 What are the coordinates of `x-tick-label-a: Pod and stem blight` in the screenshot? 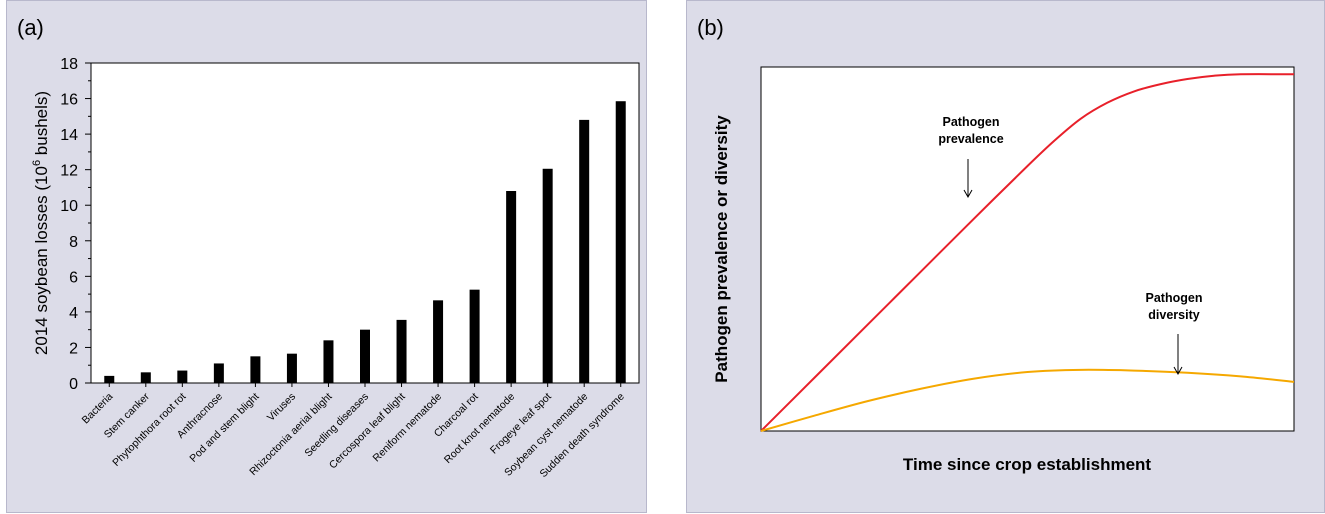 It's located at (224, 428).